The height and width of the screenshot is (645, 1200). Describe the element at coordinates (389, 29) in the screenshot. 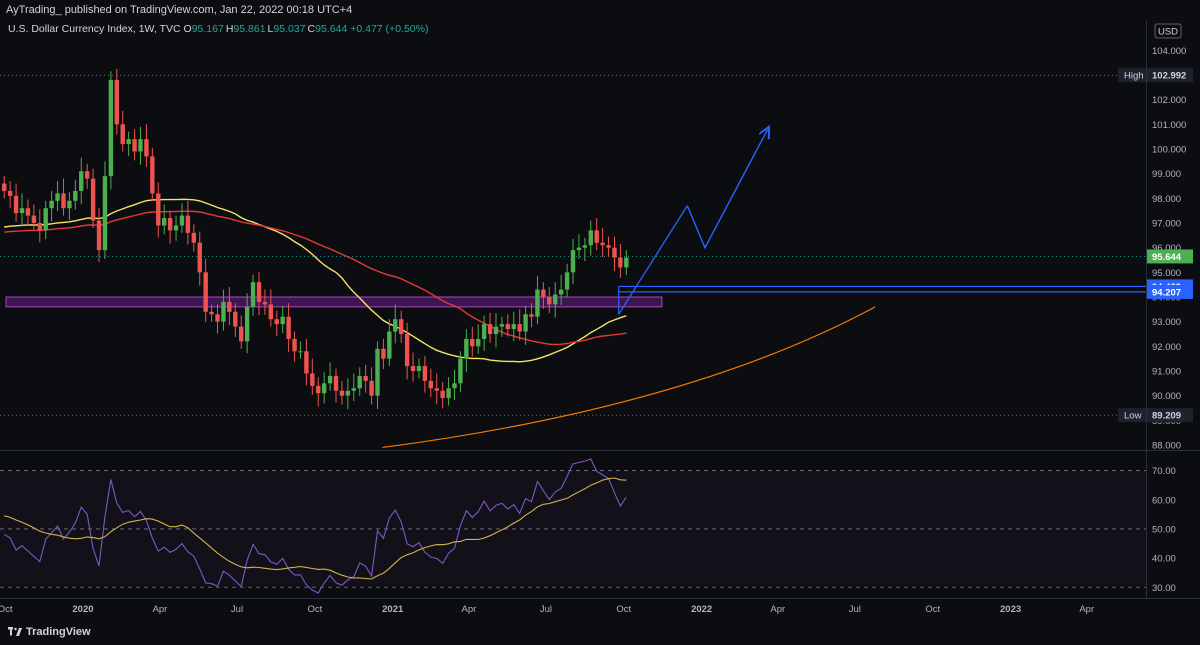

I see `change-value: +0.477 (+0.50%)` at that location.